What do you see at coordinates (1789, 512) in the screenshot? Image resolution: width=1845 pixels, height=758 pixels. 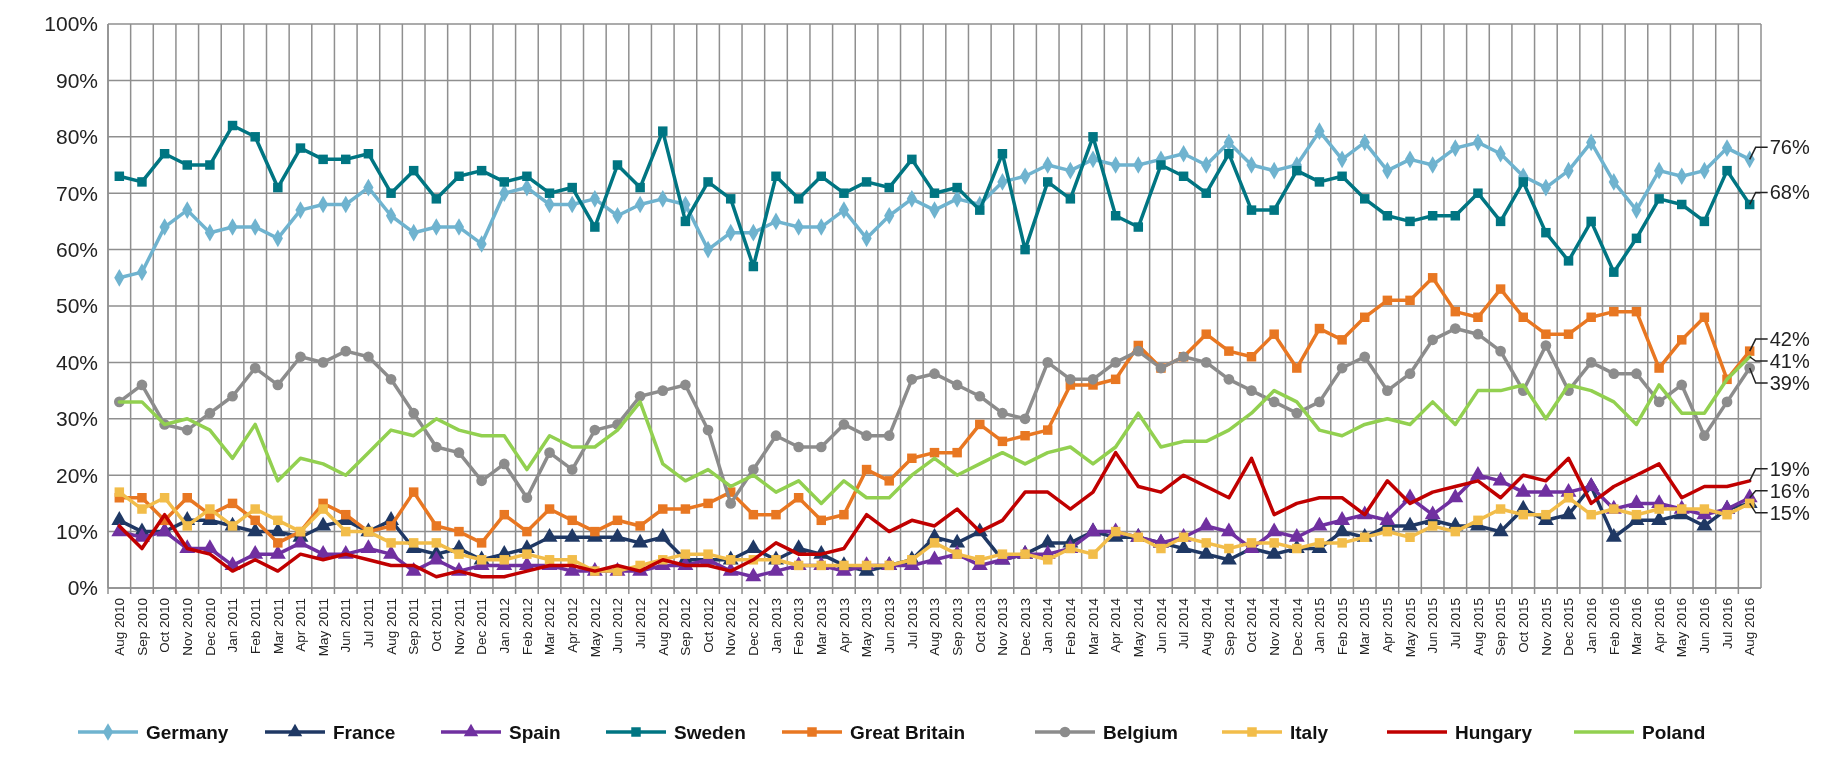 I see `annotation: 15%` at bounding box center [1789, 512].